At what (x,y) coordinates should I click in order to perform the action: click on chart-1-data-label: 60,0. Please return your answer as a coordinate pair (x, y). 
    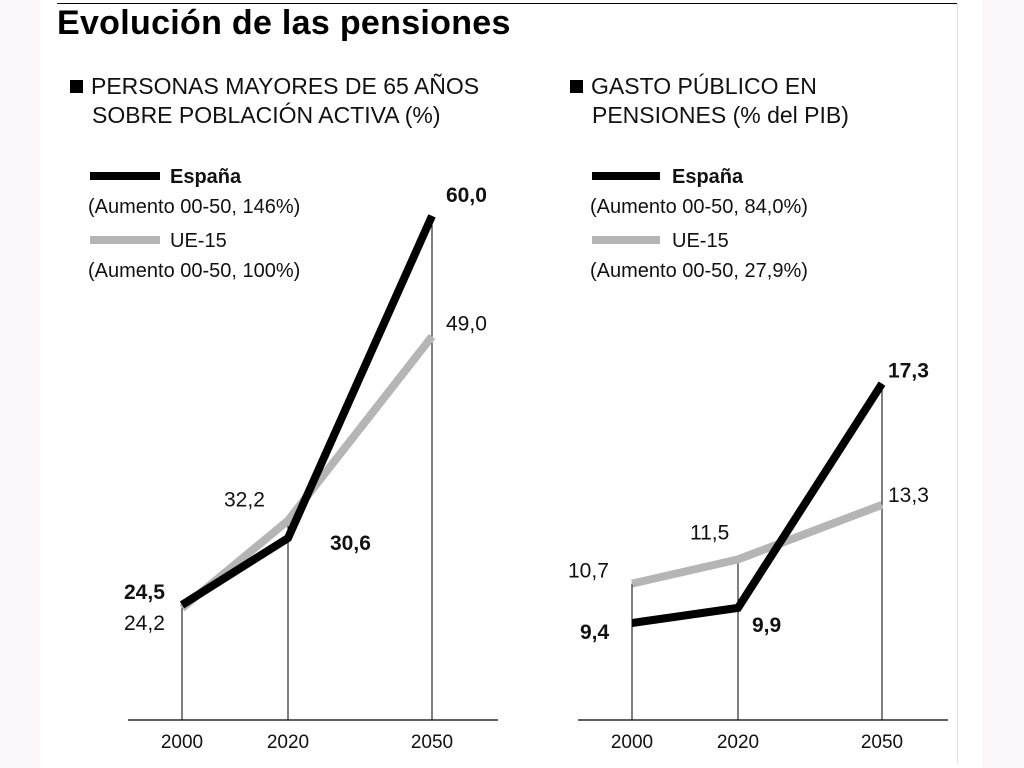
    Looking at the image, I should click on (466, 195).